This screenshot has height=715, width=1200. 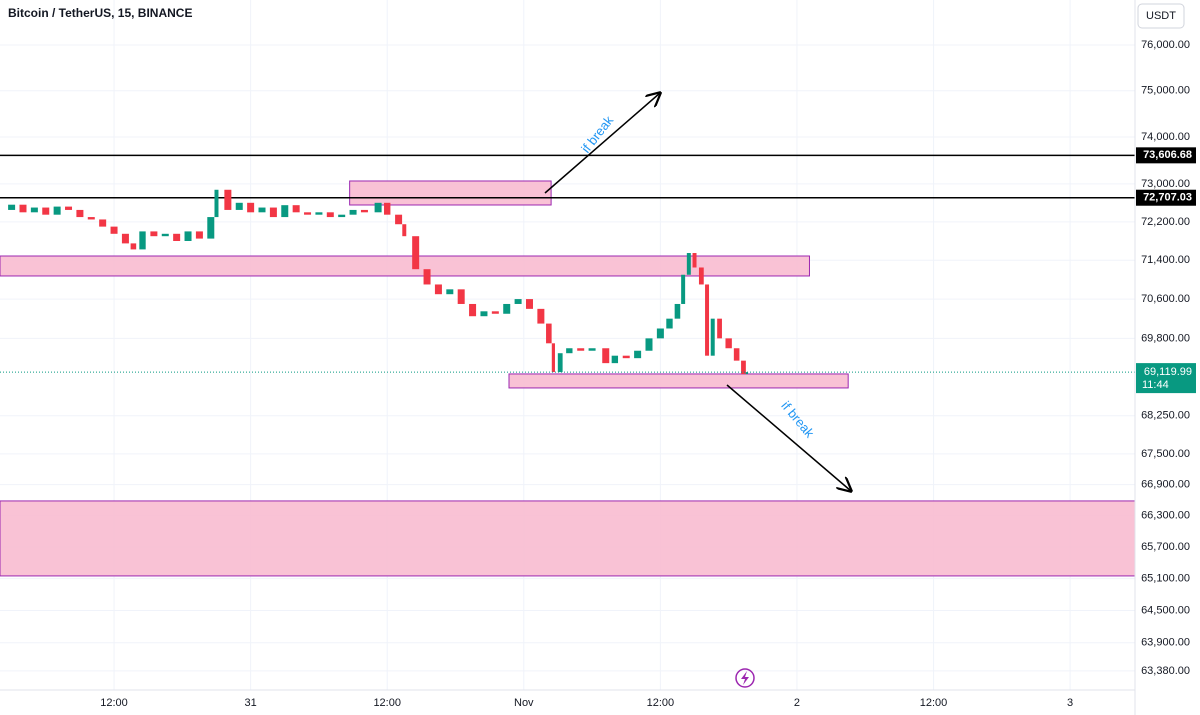 I want to click on currency-button, so click(x=1161, y=16).